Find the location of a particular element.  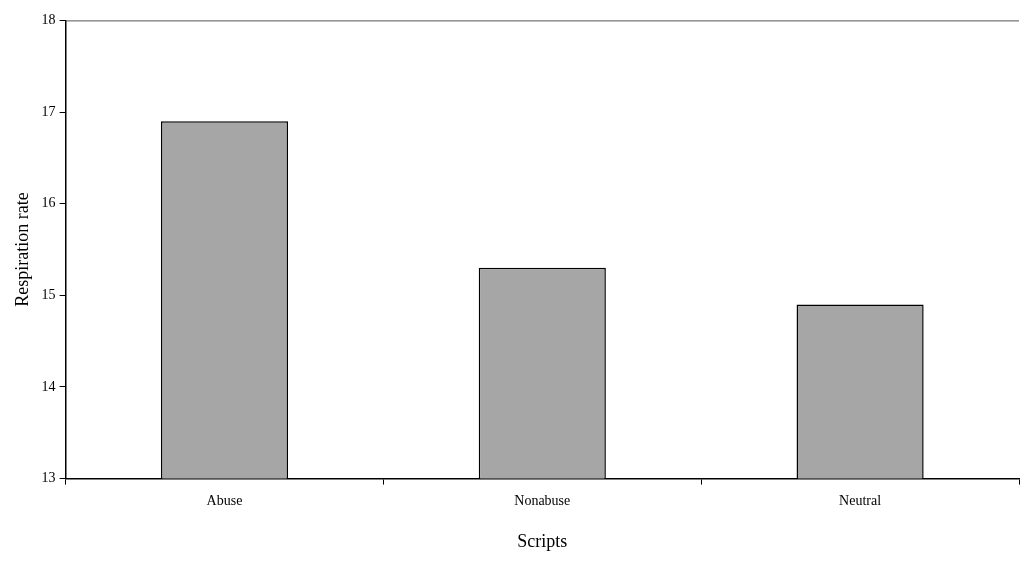

y-tick-label: 13 is located at coordinates (48, 478).